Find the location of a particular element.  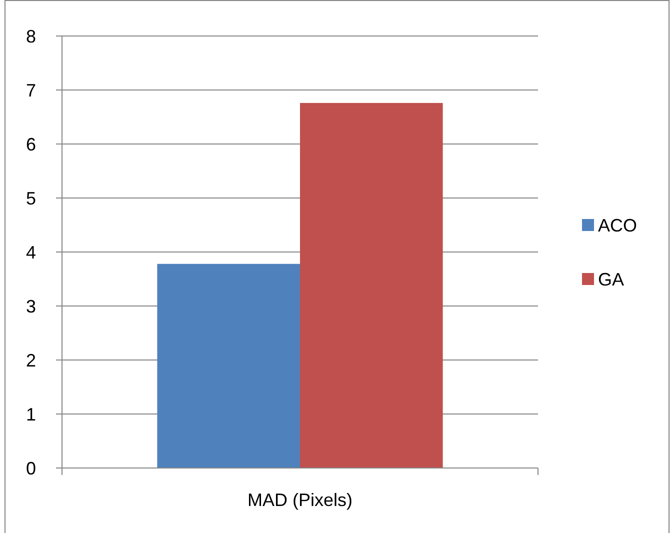

y-tick-label: 7 is located at coordinates (31, 90).